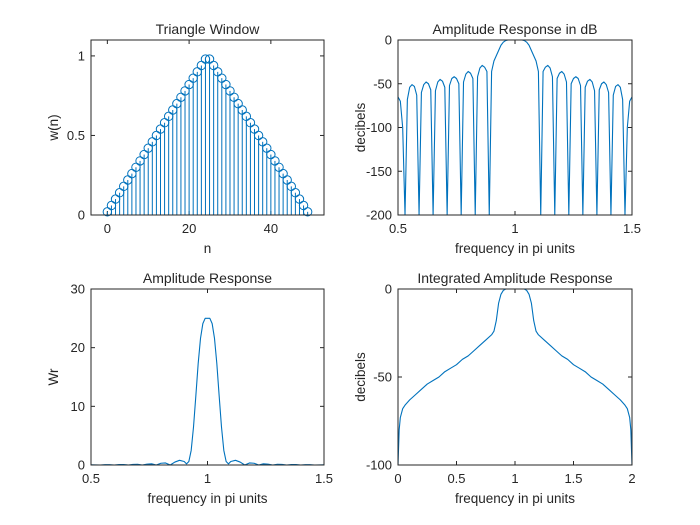 The width and height of the screenshot is (700, 525). I want to click on y-tick-label: 0.5, so click(76, 135).